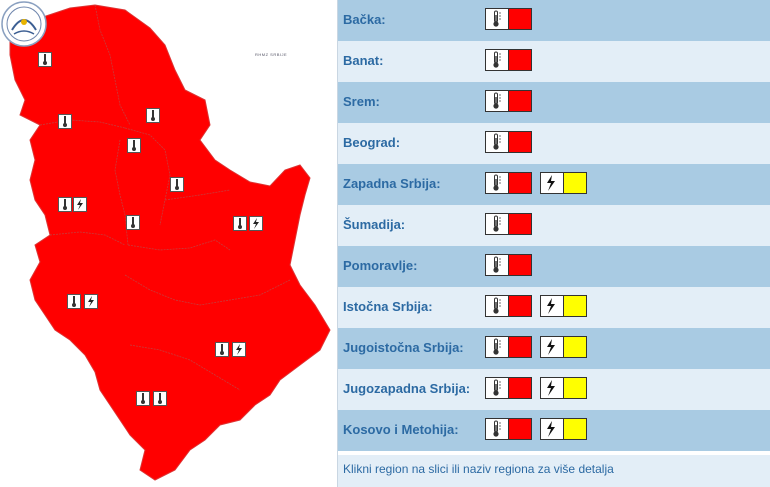  What do you see at coordinates (24, 24) in the screenshot?
I see `rhmz-logo-icon` at bounding box center [24, 24].